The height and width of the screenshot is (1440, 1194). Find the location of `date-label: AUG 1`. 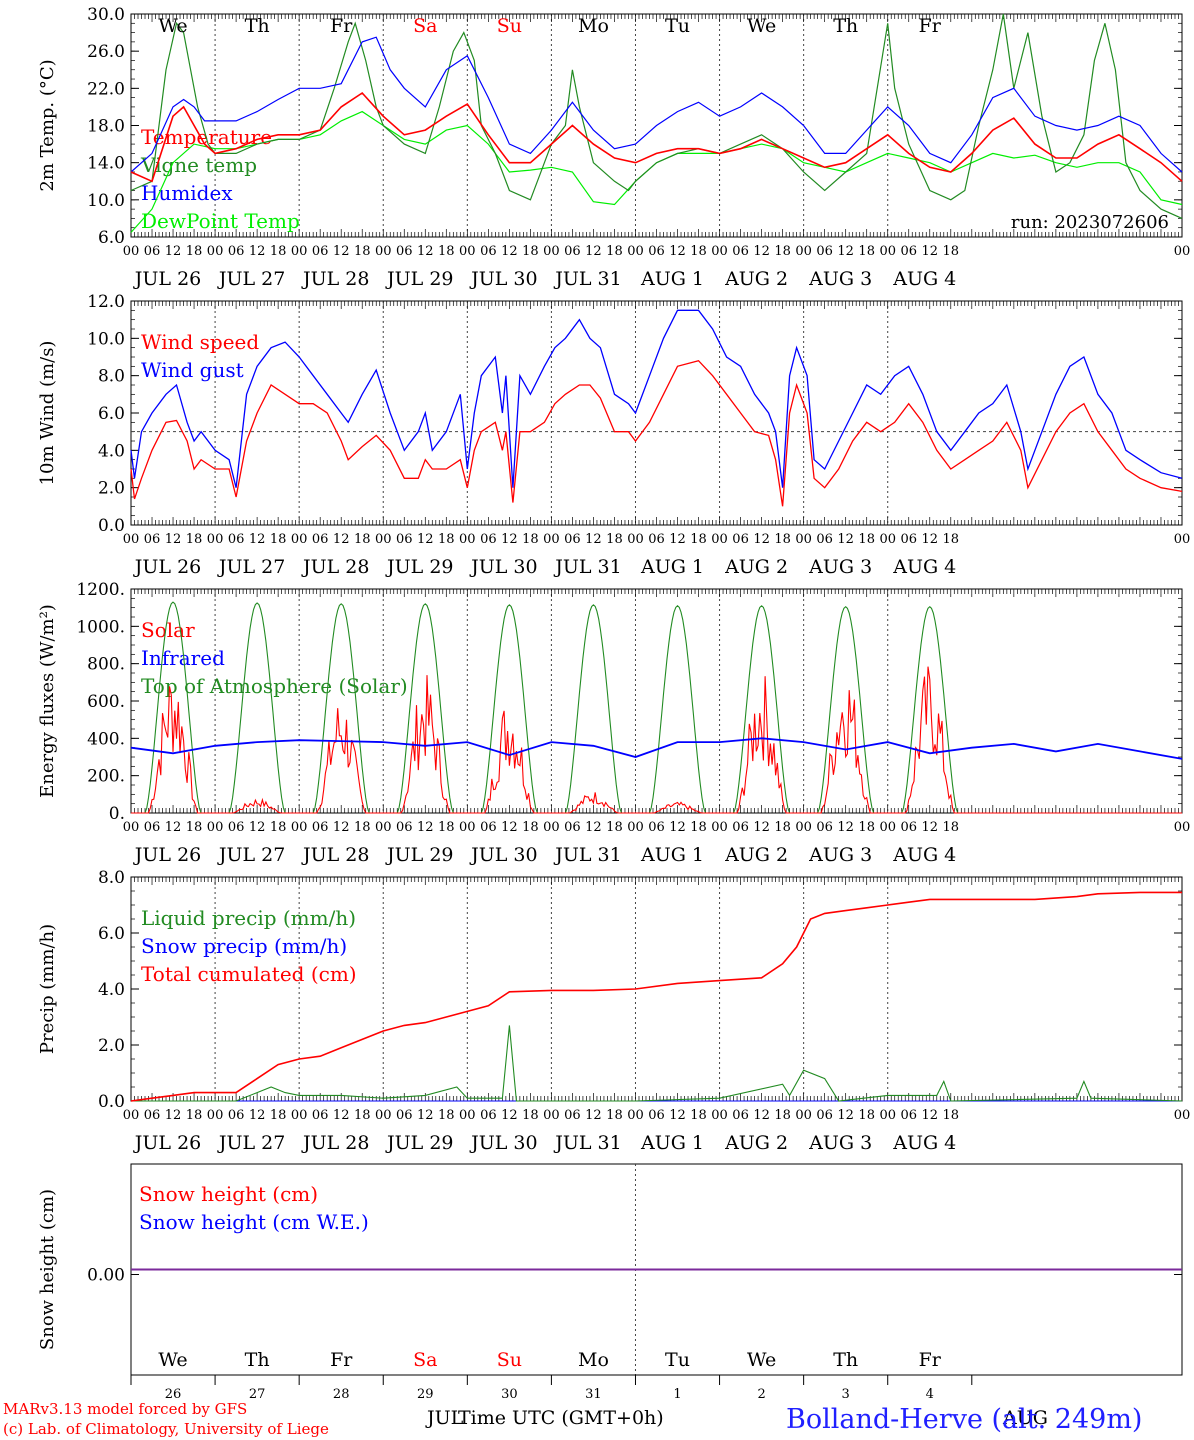

date-label: AUG 1 is located at coordinates (672, 855).